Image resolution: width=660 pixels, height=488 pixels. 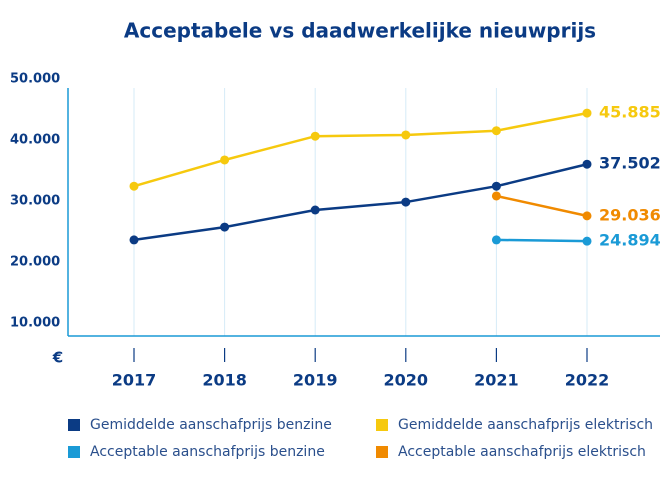 What do you see at coordinates (522, 452) in the screenshot?
I see `legend-label: Acceptable aanschafprijs elektrisch` at bounding box center [522, 452].